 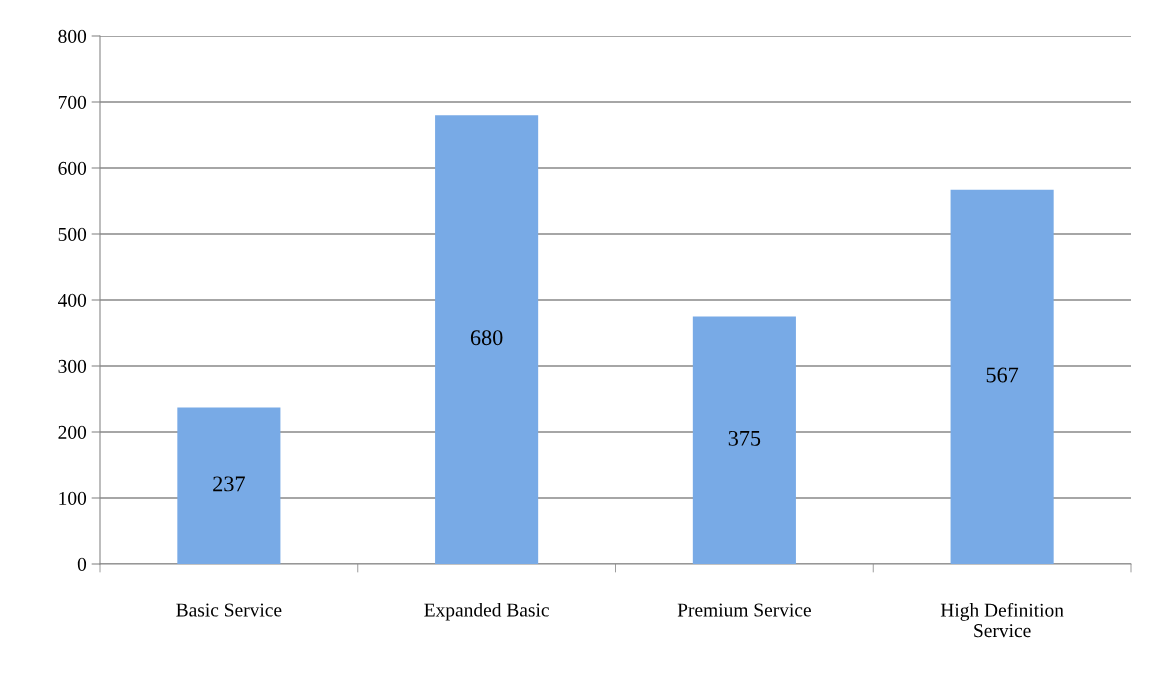 What do you see at coordinates (744, 610) in the screenshot?
I see `x-tick-label: Premium Service` at bounding box center [744, 610].